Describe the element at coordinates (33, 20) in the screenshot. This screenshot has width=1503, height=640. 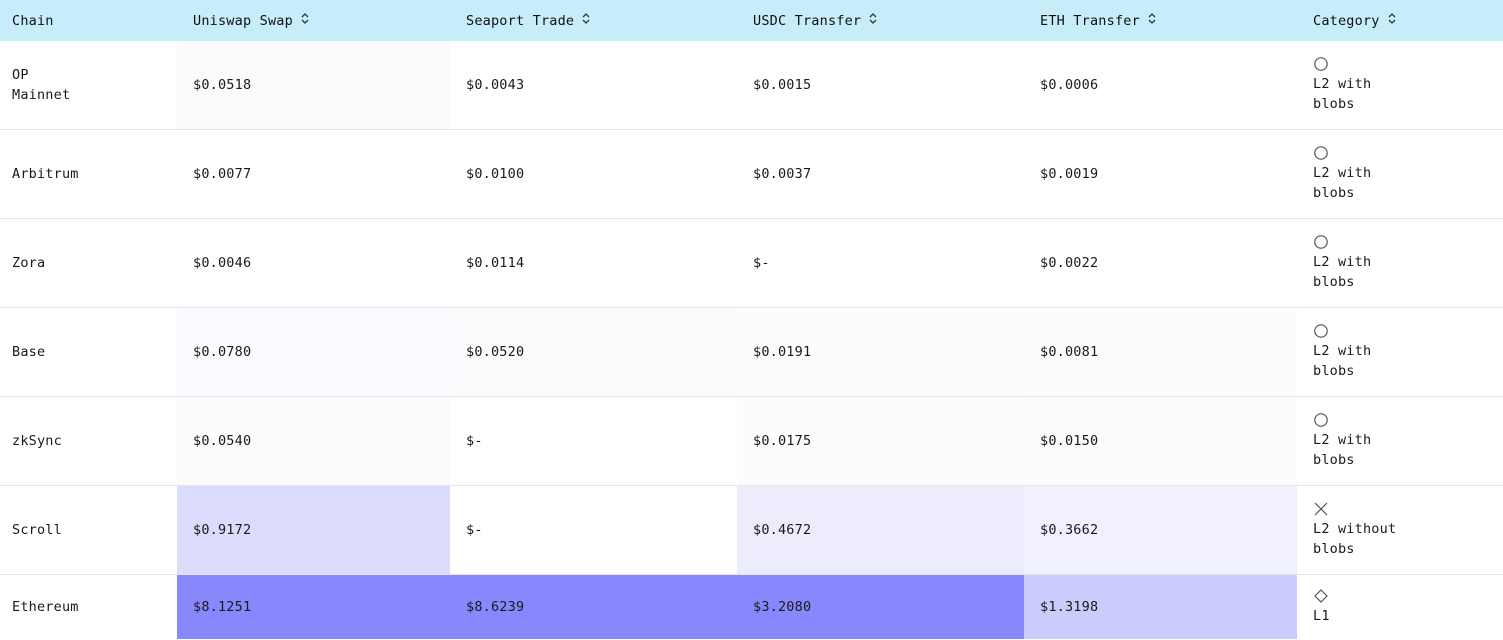
I see `column-header-label: Chain` at that location.